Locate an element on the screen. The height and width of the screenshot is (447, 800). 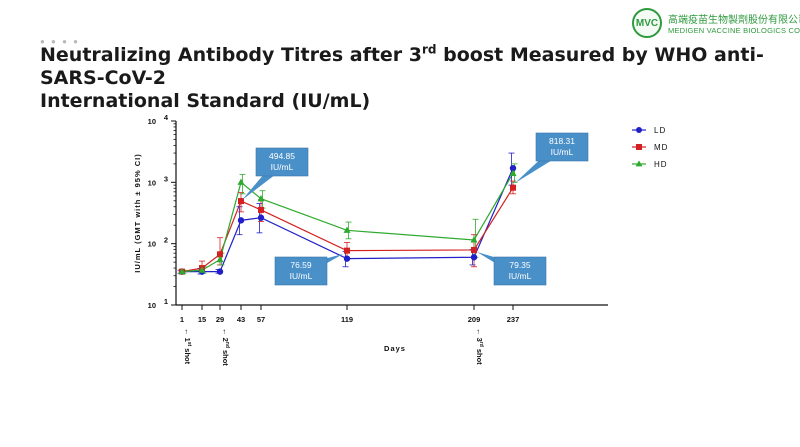
x-tick-label: 29 is located at coordinates (220, 319).